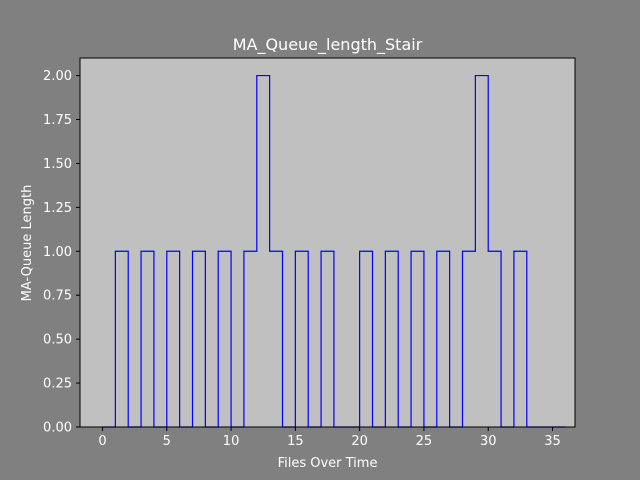 The width and height of the screenshot is (640, 480). Describe the element at coordinates (488, 441) in the screenshot. I see `x-tick-label: 30` at that location.